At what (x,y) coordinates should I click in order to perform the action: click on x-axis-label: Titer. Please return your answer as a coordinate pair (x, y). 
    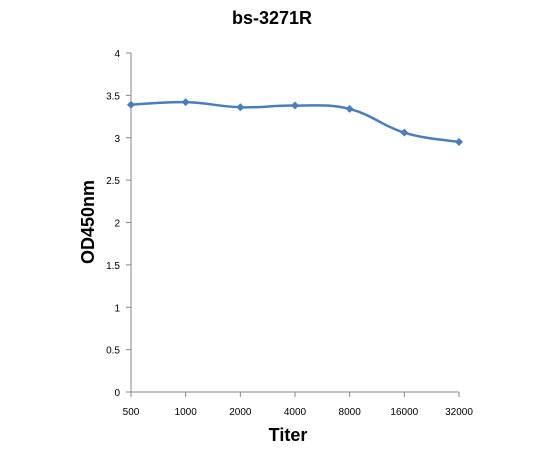
    Looking at the image, I should click on (288, 435).